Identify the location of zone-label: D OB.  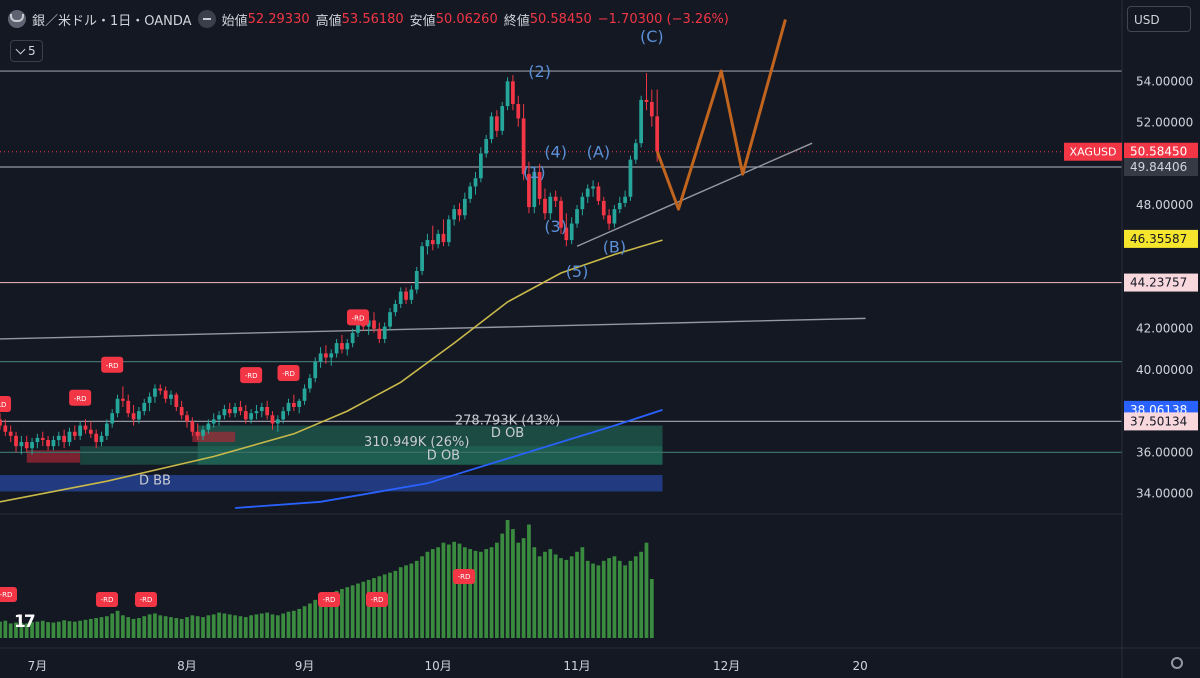
(443, 456).